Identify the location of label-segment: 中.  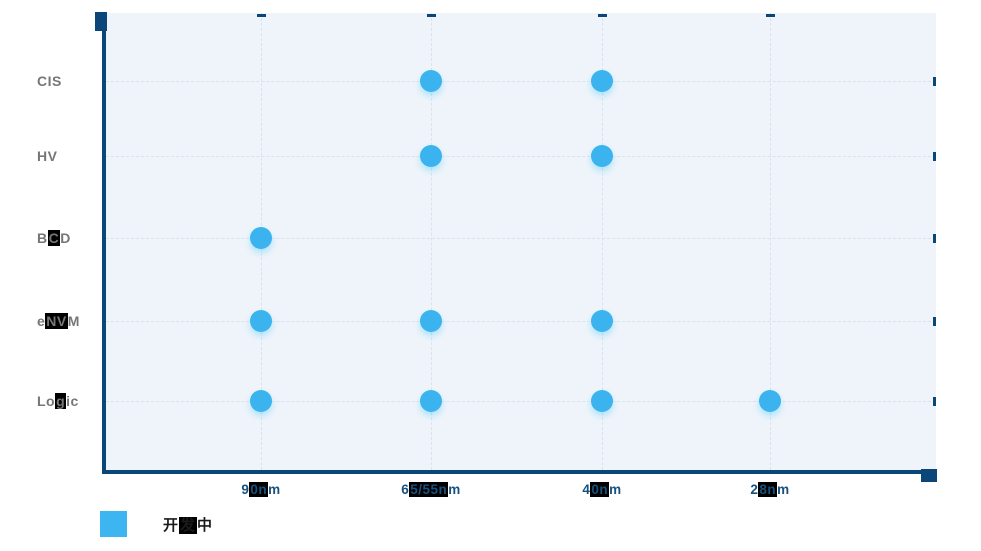
(205, 525).